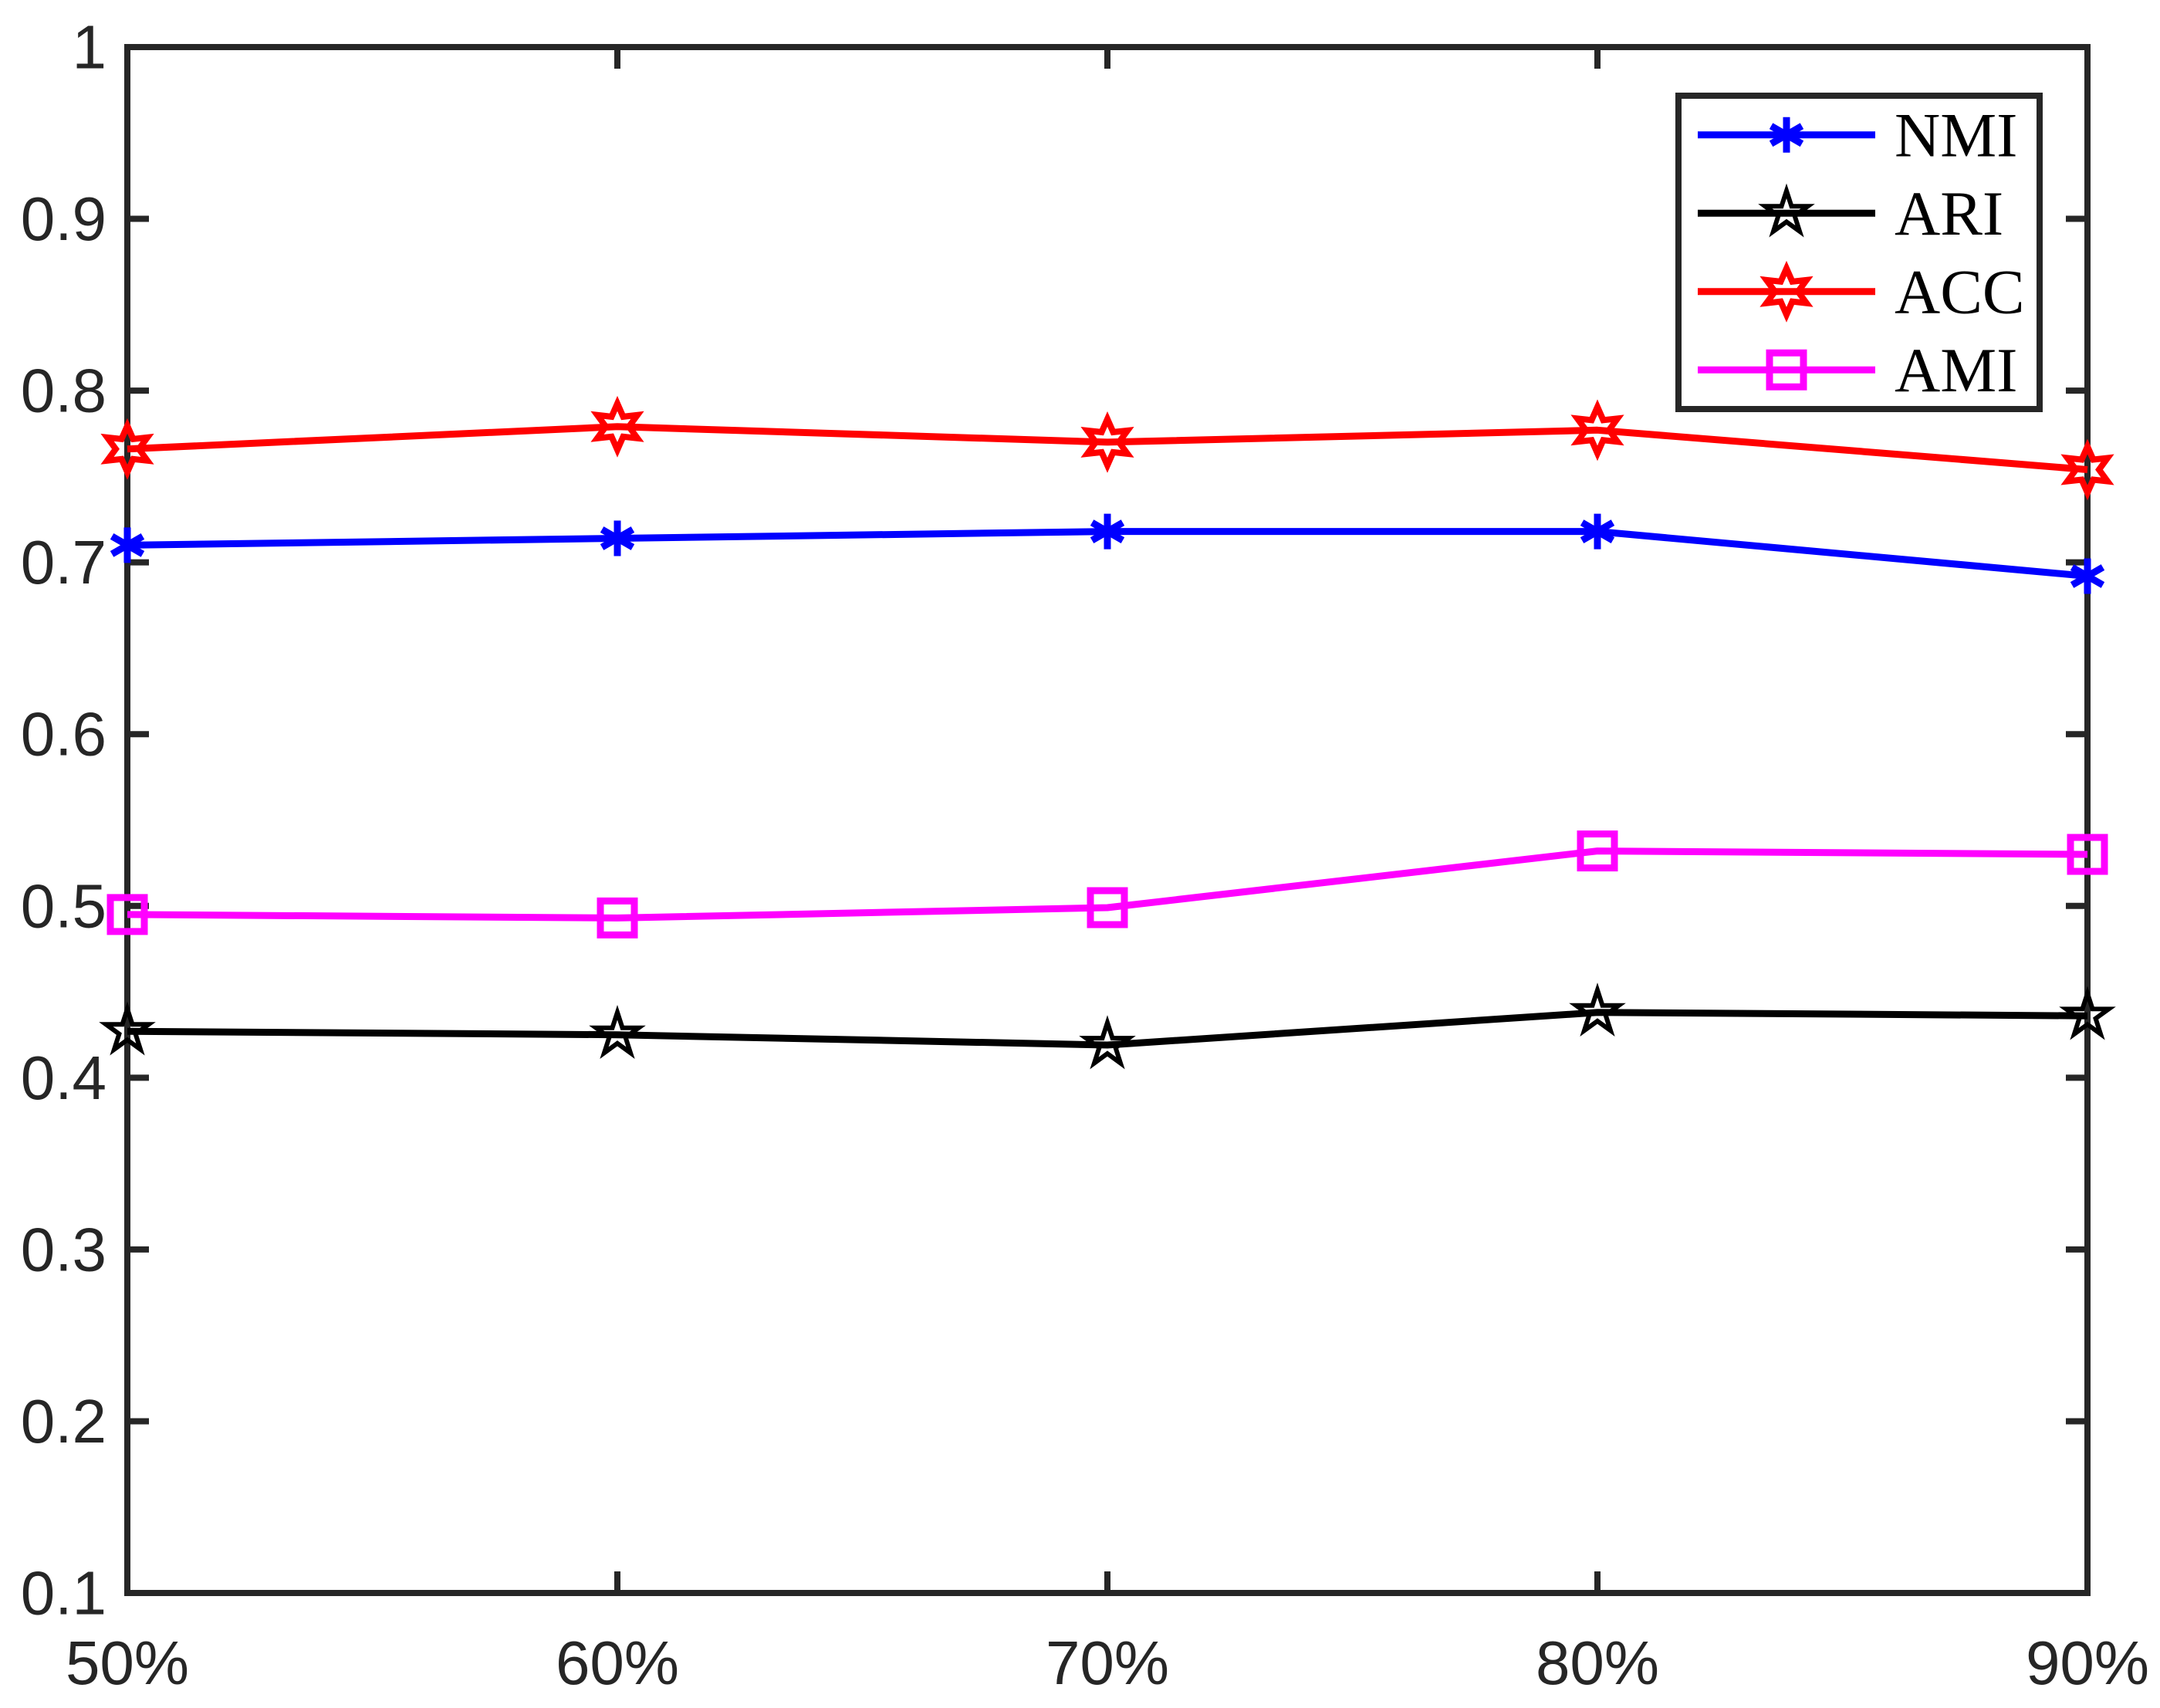 The width and height of the screenshot is (2160, 1708). I want to click on legend-label-ACC: ACC, so click(1960, 291).